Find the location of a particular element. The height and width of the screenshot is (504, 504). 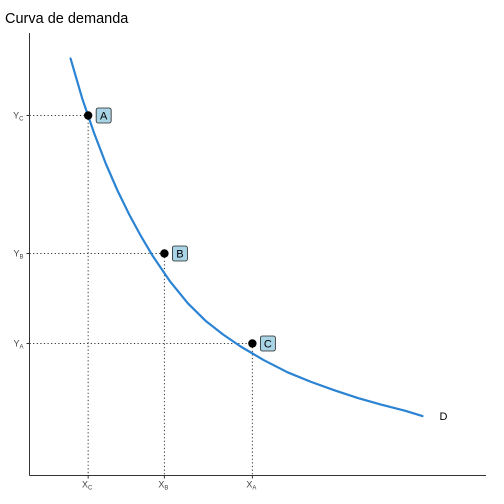

point-a is located at coordinates (88, 115).